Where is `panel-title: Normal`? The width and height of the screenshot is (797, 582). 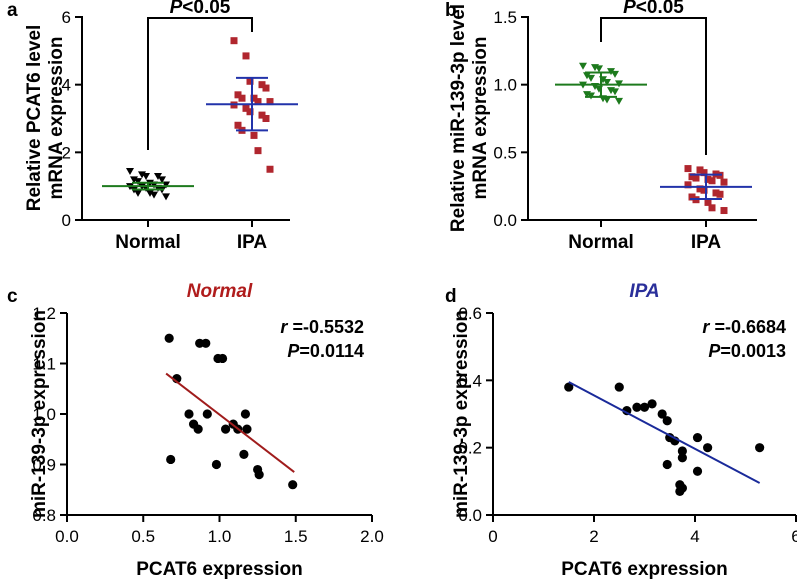 panel-title: Normal is located at coordinates (220, 291).